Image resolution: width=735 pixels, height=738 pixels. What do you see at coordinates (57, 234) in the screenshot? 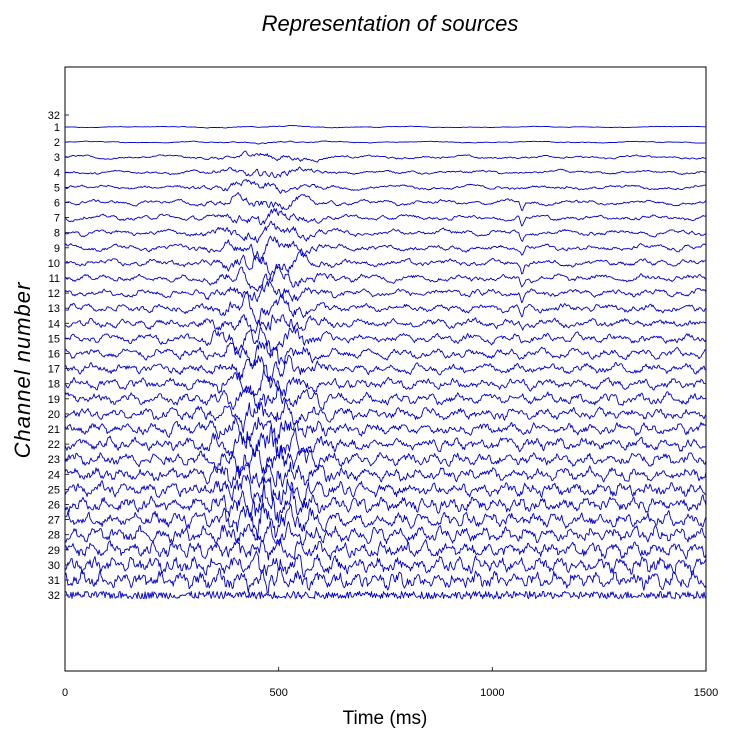
I see `y-tick-label: 8` at bounding box center [57, 234].